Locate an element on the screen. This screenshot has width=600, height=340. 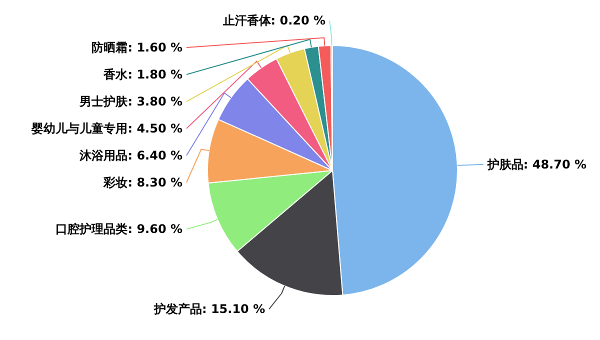
slice-label: 沐浴用品: 6.40 % is located at coordinates (130, 155).